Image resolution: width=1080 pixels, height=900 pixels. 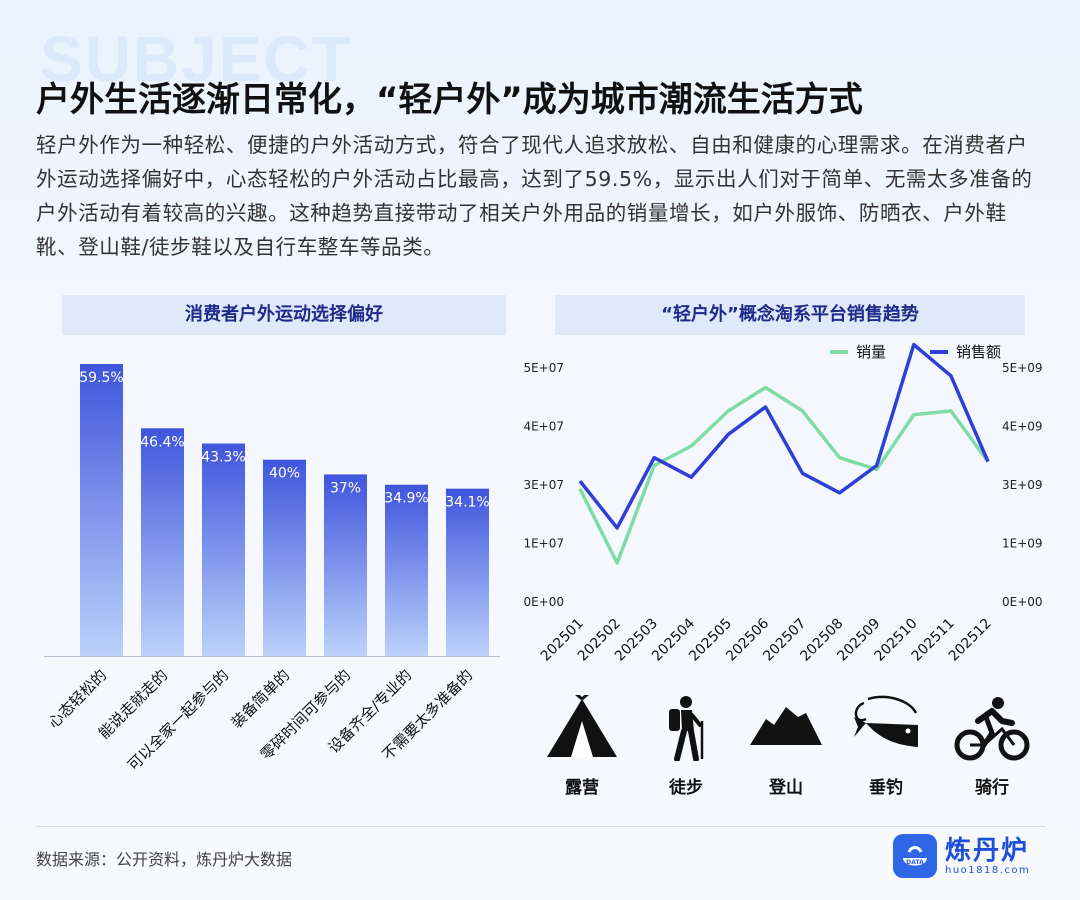 I want to click on activity-label: 露营, so click(x=582, y=788).